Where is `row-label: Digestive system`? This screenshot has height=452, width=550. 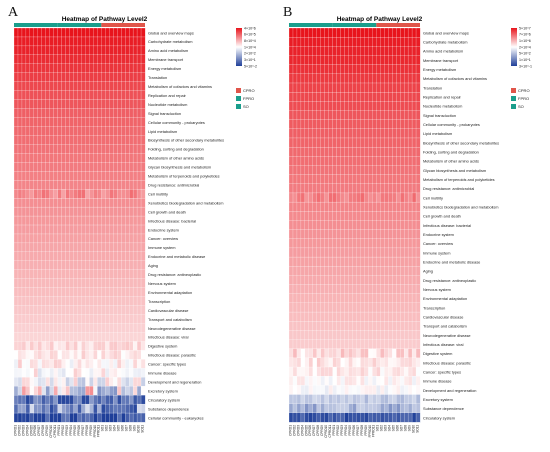
row-label: Digestive system is located at coordinates (437, 353).